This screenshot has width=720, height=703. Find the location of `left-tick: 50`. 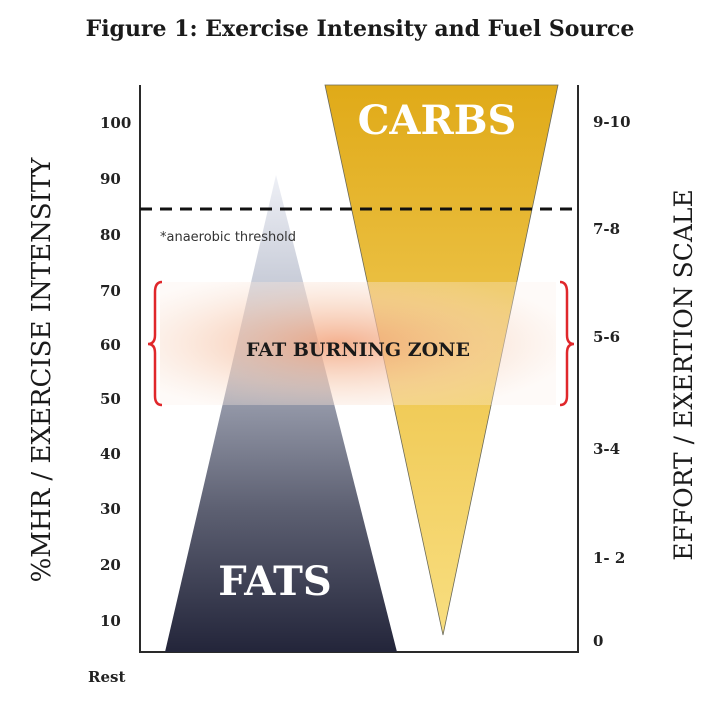

left-tick: 50 is located at coordinates (110, 399).